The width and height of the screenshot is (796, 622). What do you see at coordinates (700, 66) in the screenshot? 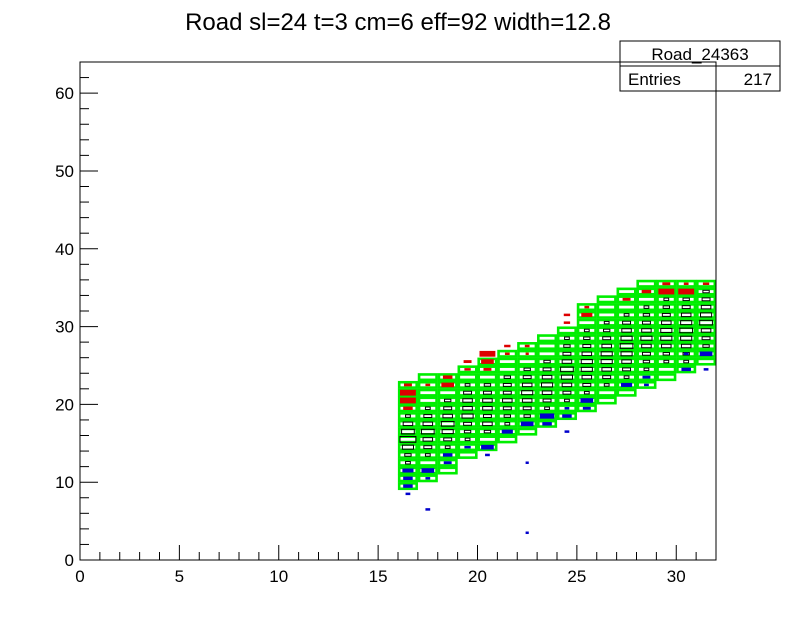
I see `stats-box: Road_24363 Entries 217` at bounding box center [700, 66].